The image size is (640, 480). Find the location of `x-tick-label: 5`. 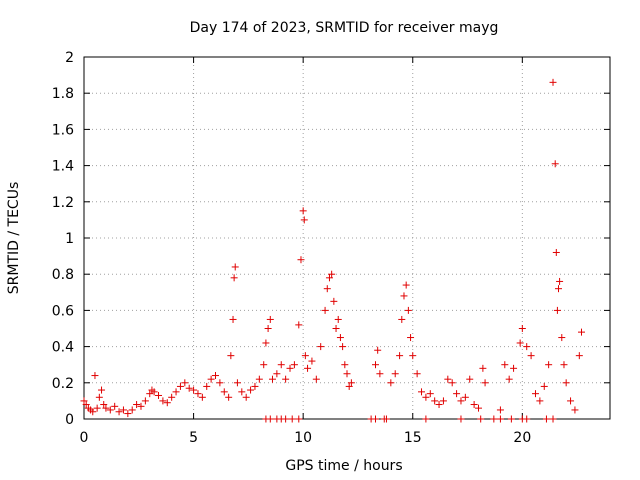

x-tick-label: 5 is located at coordinates (193, 438).